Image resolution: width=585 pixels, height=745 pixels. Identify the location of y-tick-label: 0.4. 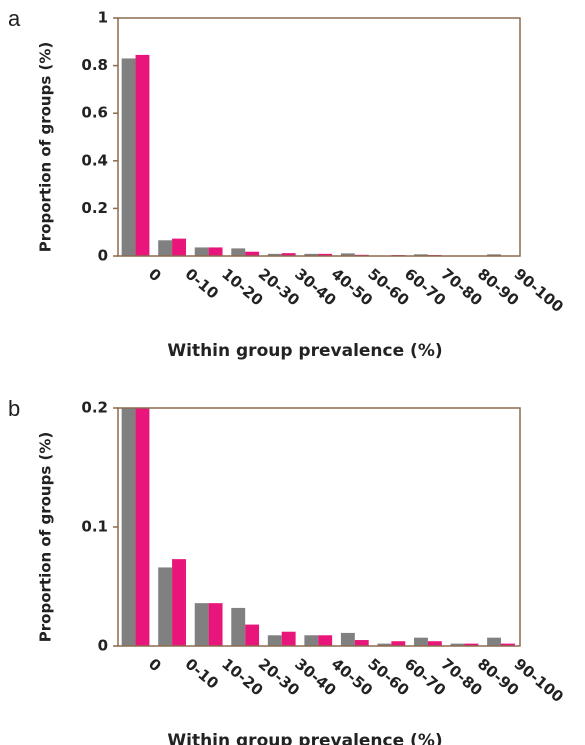
(94, 160).